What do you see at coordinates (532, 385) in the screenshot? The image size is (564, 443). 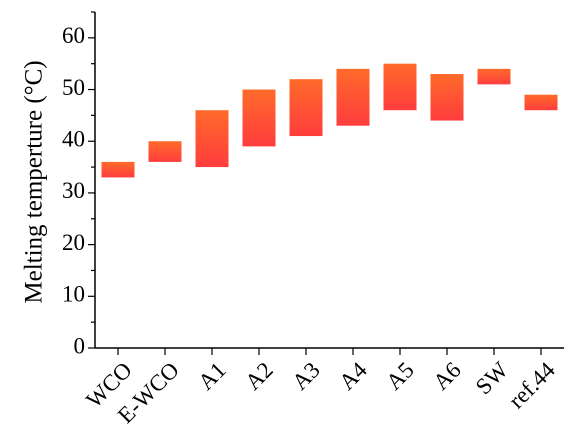 I see `x-tick-label: ref.44` at bounding box center [532, 385].